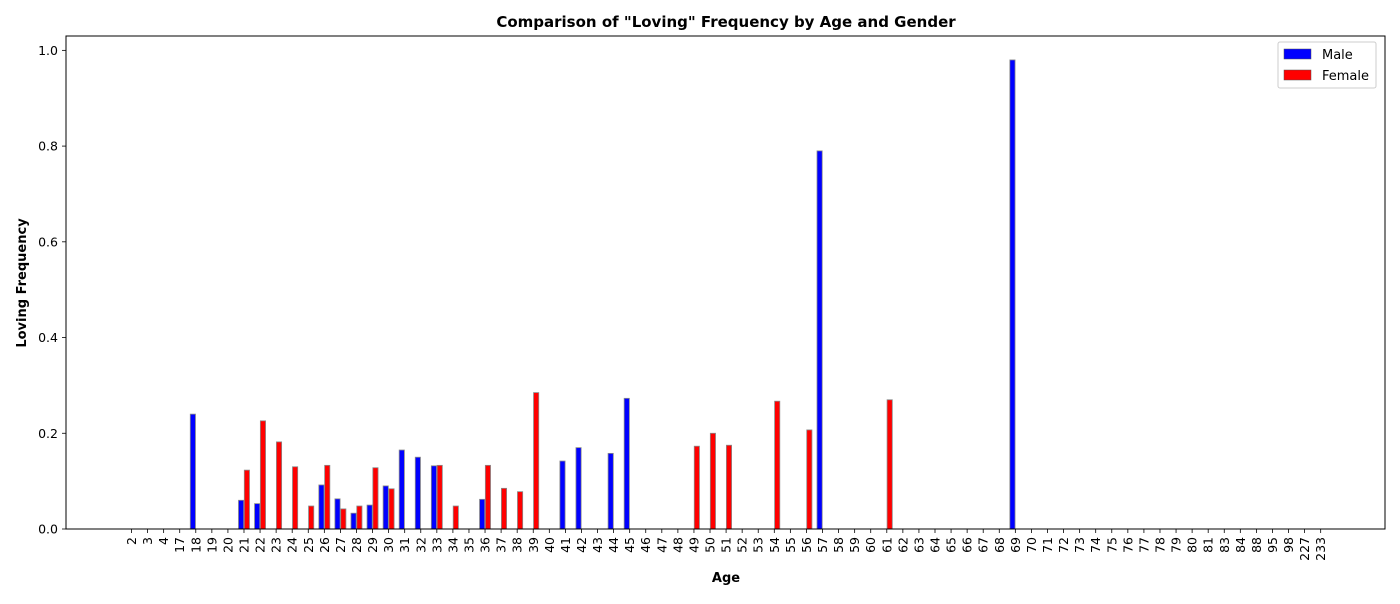  I want to click on legend-swatch-male, so click(1297, 54).